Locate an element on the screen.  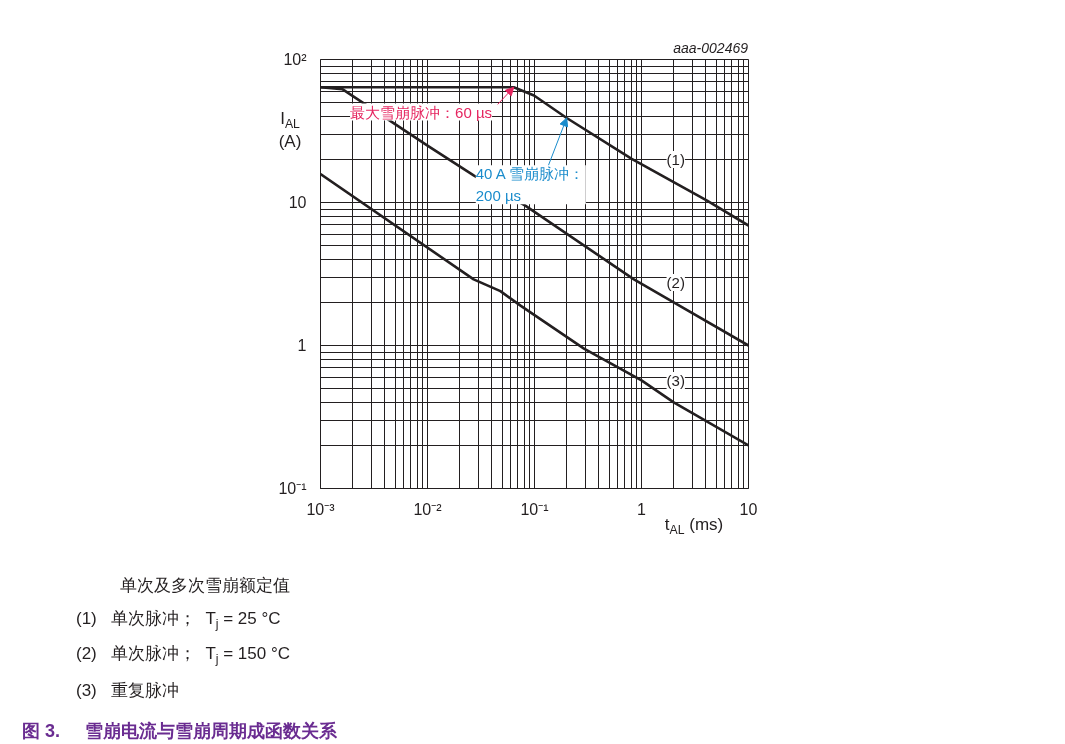
x-tick-label: 10⁻¹ is located at coordinates (534, 509).